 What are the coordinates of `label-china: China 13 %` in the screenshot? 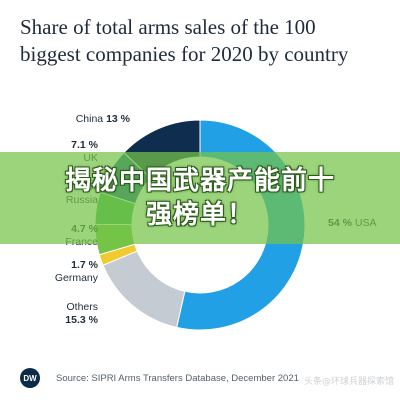 It's located at (103, 119).